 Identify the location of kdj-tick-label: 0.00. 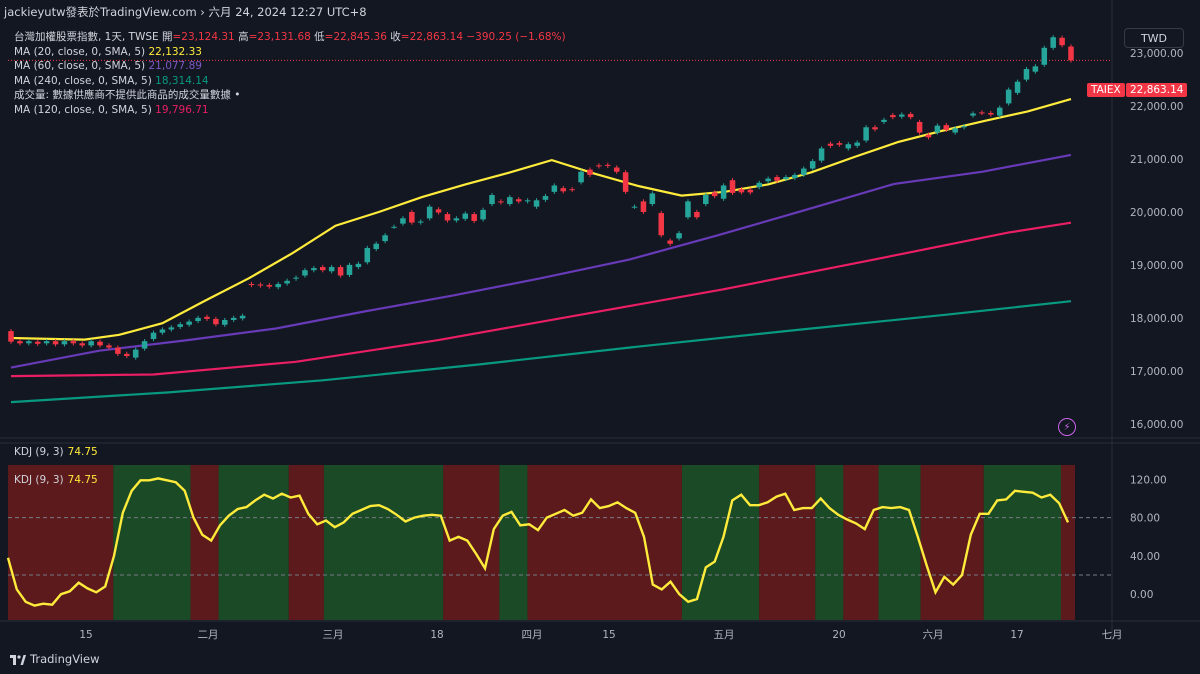
(1141, 595).